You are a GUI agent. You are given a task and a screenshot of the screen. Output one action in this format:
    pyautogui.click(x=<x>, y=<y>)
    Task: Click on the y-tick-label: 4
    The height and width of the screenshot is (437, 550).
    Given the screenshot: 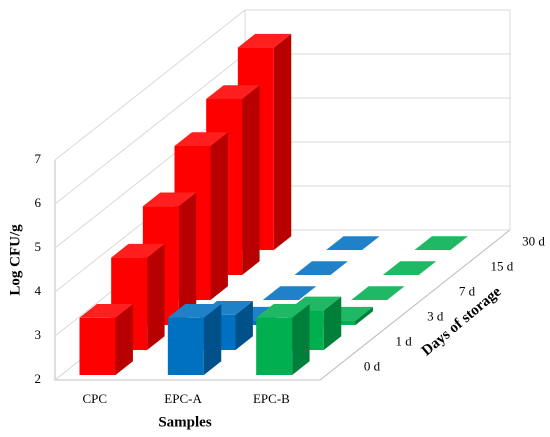 What is the action you would take?
    pyautogui.click(x=38, y=290)
    